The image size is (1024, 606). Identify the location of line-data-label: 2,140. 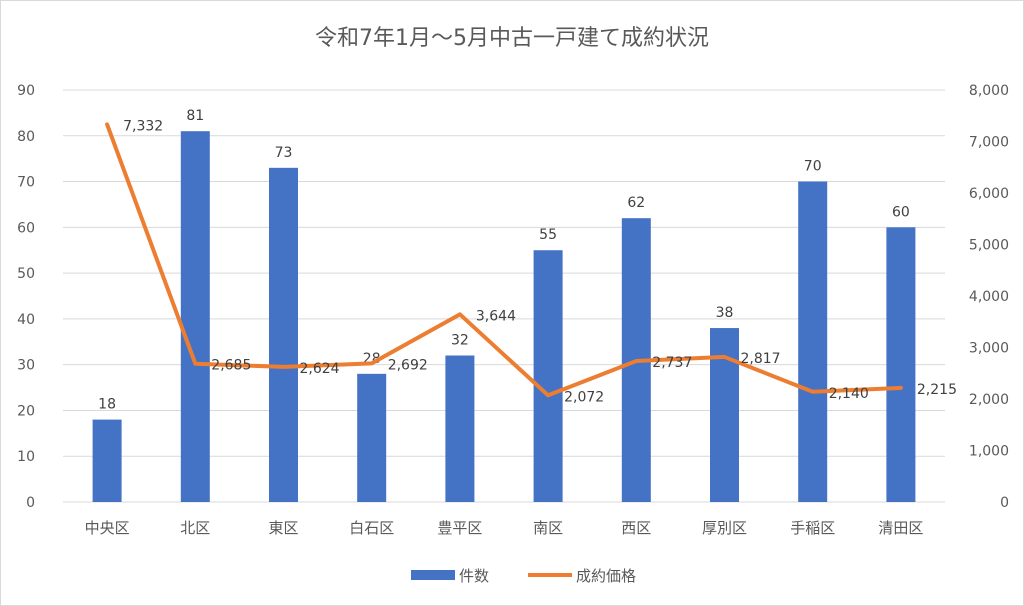
(849, 394).